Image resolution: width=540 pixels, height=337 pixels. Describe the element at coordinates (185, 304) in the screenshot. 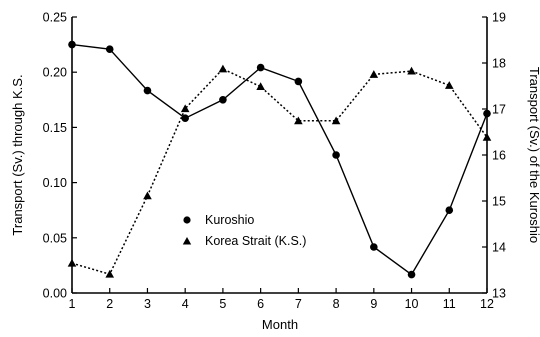

I see `x-tick-label: 4` at that location.